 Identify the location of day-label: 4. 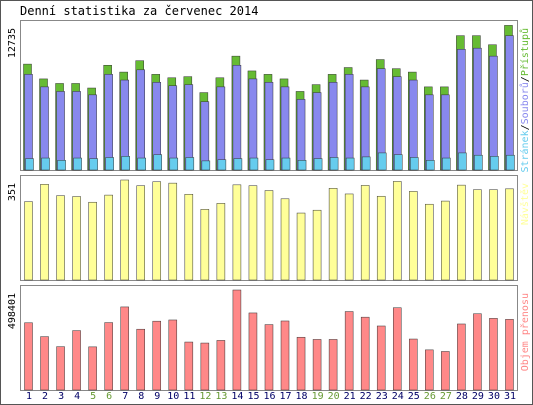
(77, 396).